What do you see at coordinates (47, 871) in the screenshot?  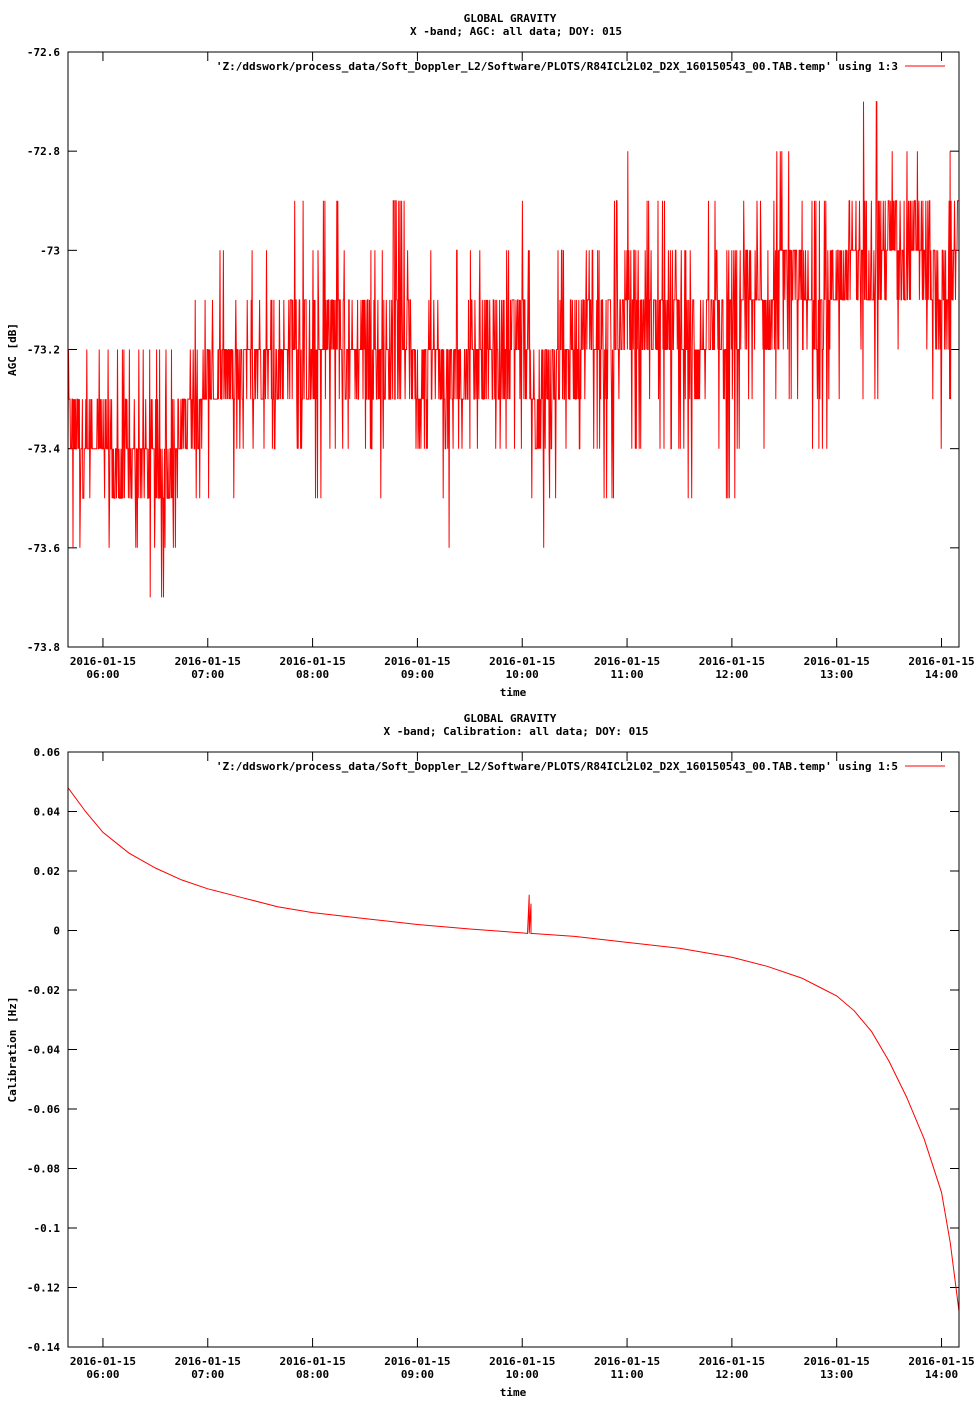 I see `y-tick-label: 0.02` at bounding box center [47, 871].